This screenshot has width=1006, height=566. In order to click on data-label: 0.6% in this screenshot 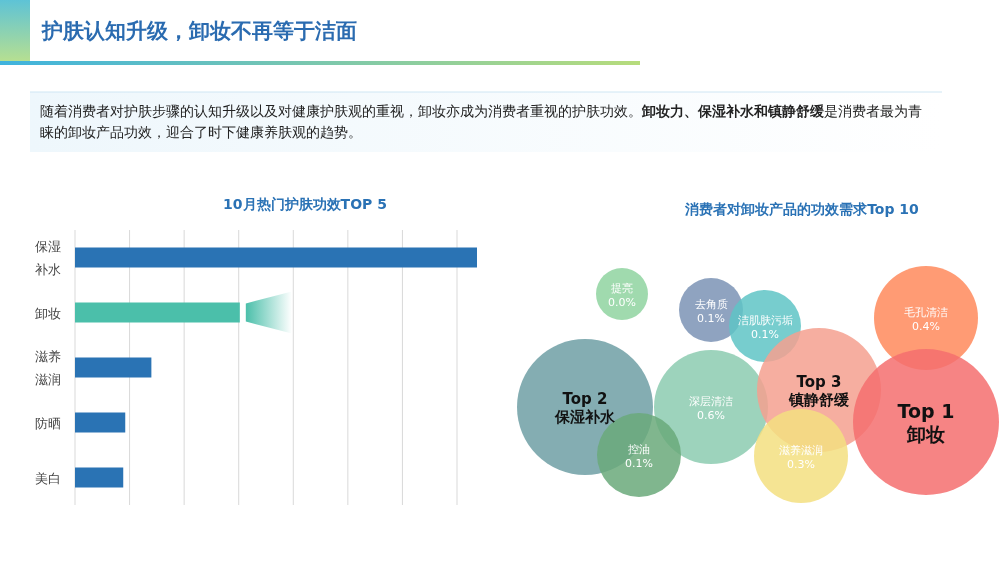, I will do `click(711, 415)`.